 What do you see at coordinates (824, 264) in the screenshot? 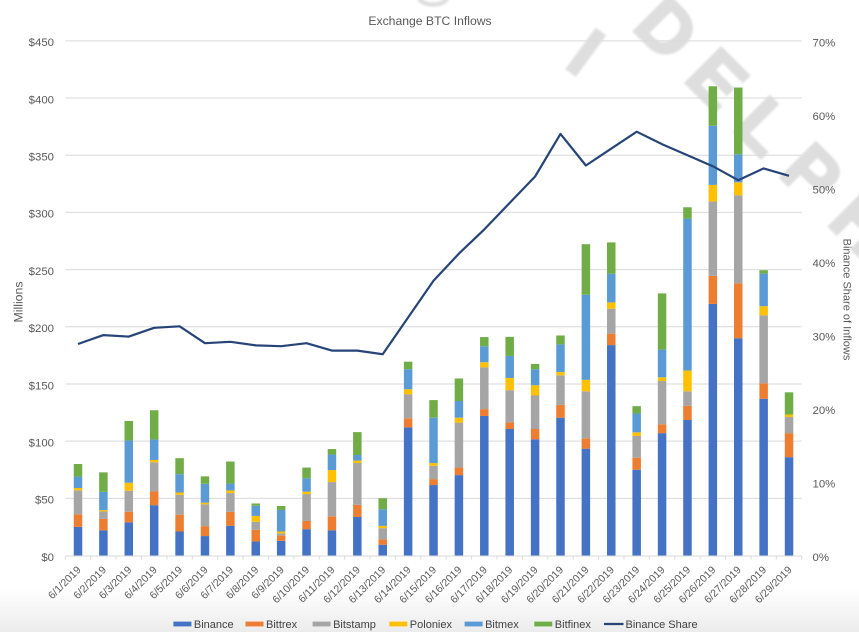
I see `svg-text: 40%` at bounding box center [824, 264].